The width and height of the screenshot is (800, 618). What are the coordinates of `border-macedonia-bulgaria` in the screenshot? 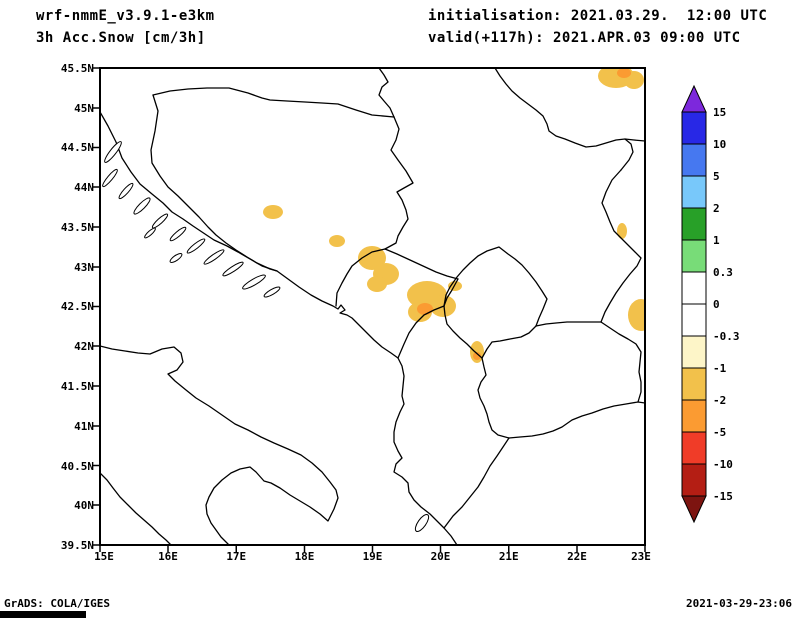 It's located at (621, 362).